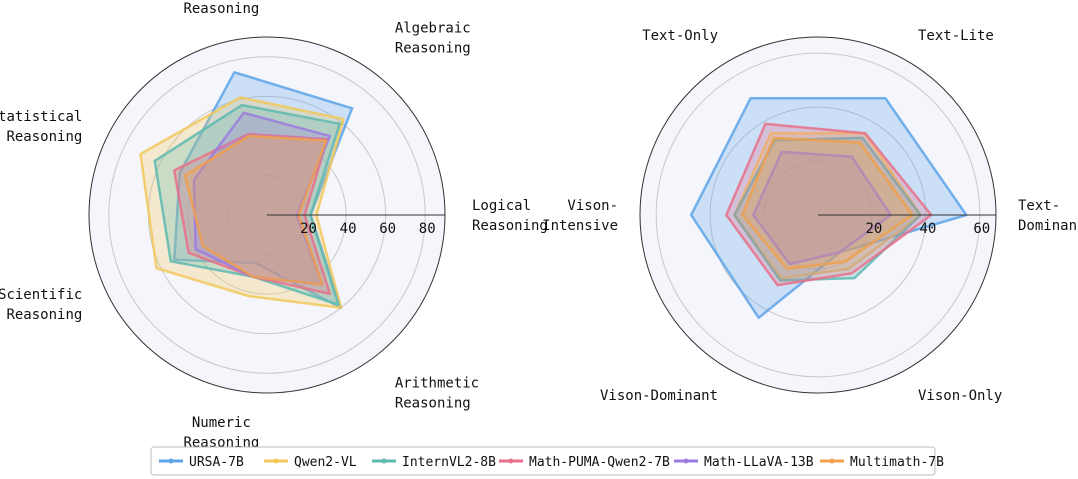 The image size is (1078, 479). Describe the element at coordinates (41, 127) in the screenshot. I see `category-label-statistical-reasoning: StatisticalReasoning` at that location.